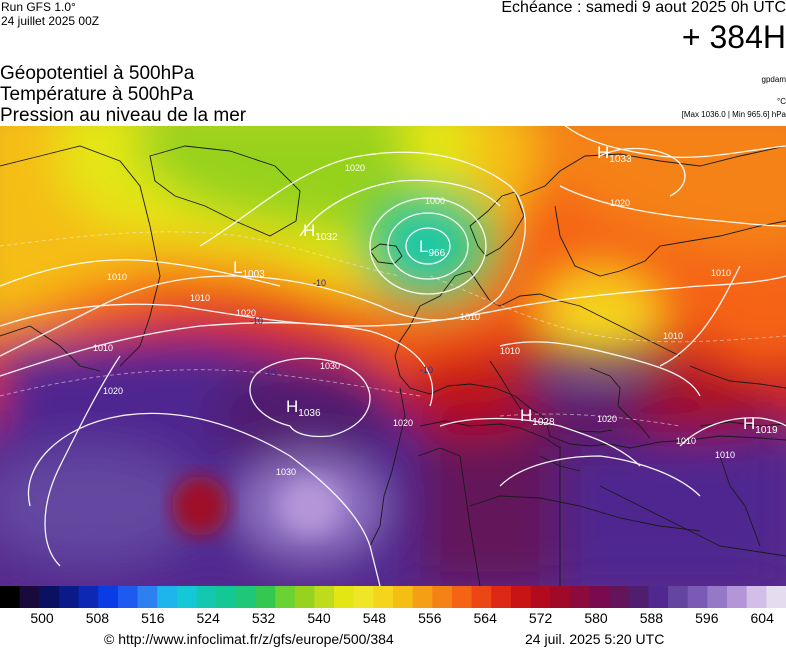 This screenshot has width=786, height=648. Describe the element at coordinates (153, 618) in the screenshot. I see `scale-tick-label: 516` at that location.